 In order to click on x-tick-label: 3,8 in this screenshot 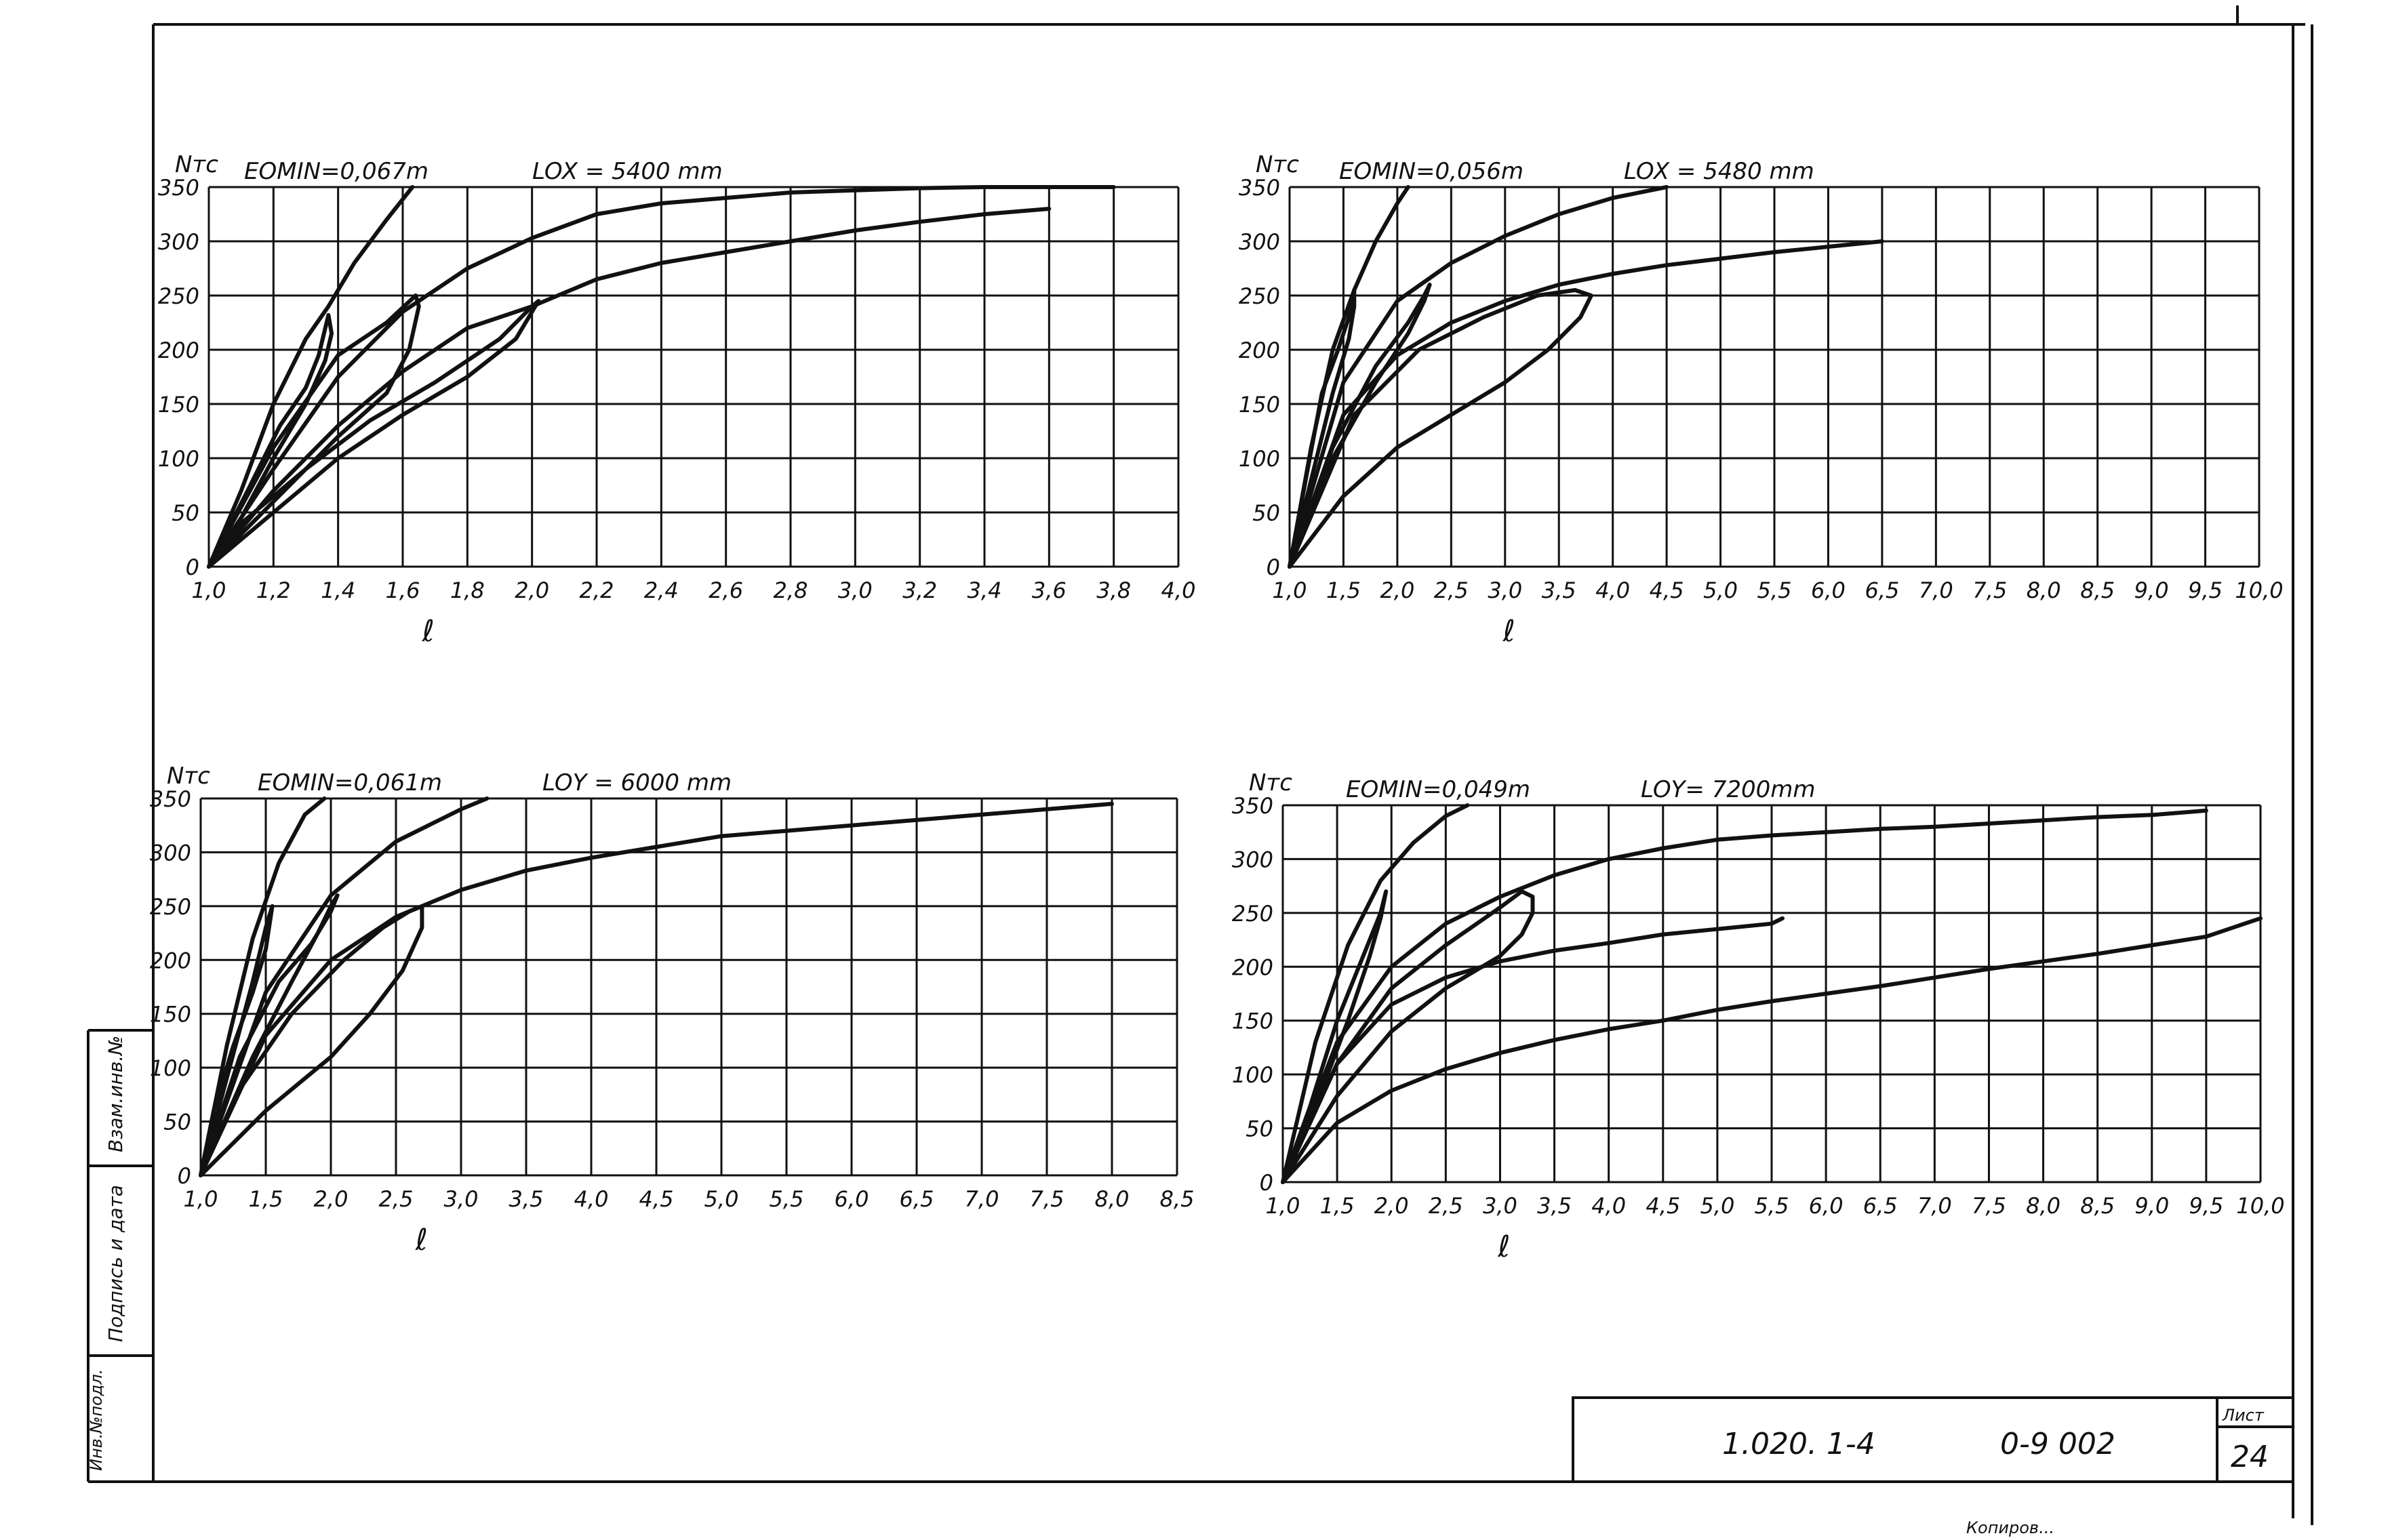, I will do `click(1113, 591)`.